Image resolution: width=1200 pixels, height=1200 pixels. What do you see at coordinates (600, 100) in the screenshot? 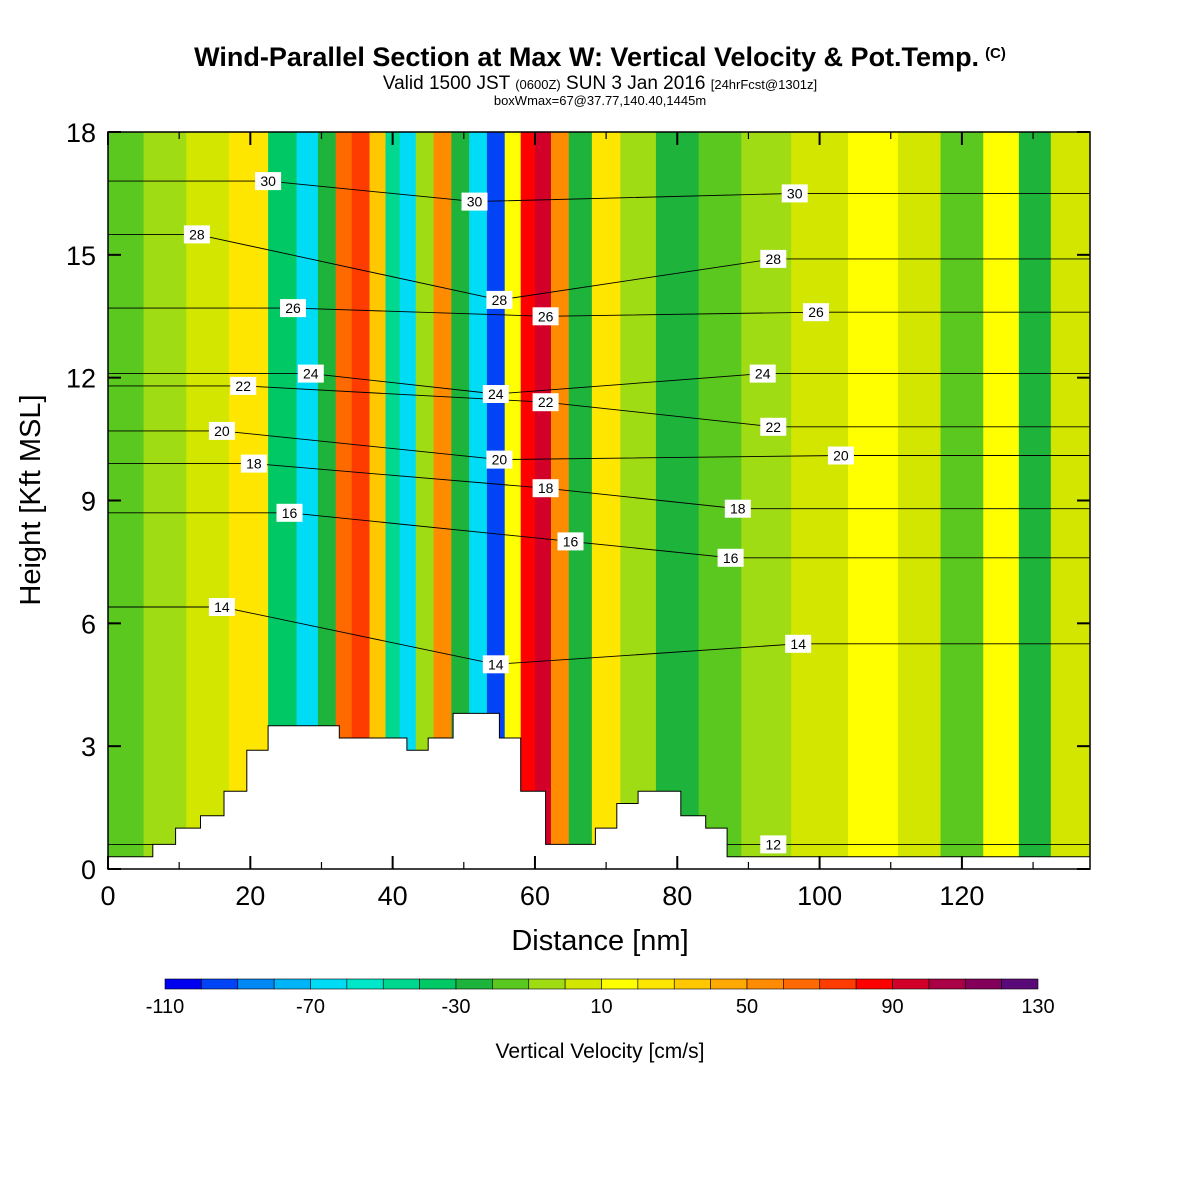
I see `box-info: boxWmax=67@37.77,140.40,1445m` at bounding box center [600, 100].